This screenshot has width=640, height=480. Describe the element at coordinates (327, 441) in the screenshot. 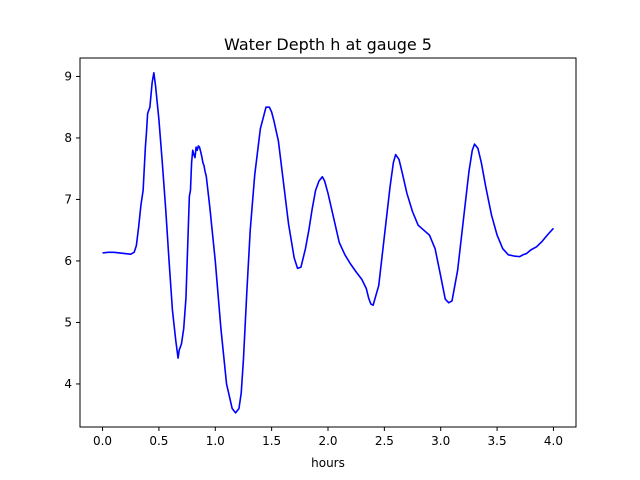

I see `x-tick-label: 2.0` at that location.